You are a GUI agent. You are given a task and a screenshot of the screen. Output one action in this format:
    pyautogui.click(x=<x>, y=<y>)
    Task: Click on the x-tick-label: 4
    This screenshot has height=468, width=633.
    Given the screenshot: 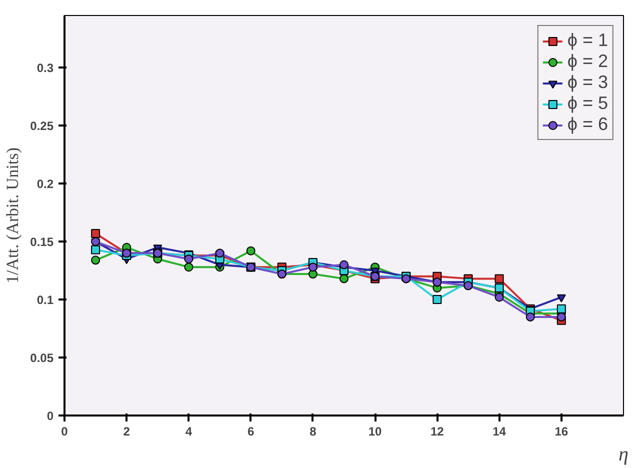 What is the action you would take?
    pyautogui.click(x=188, y=431)
    